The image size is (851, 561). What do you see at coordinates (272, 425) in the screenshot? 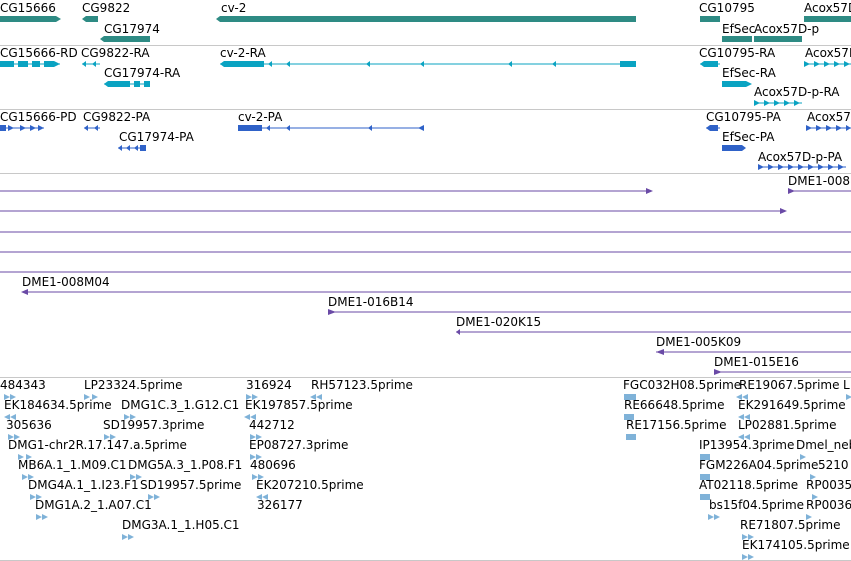
I see `est-label: 442712` at bounding box center [272, 425].